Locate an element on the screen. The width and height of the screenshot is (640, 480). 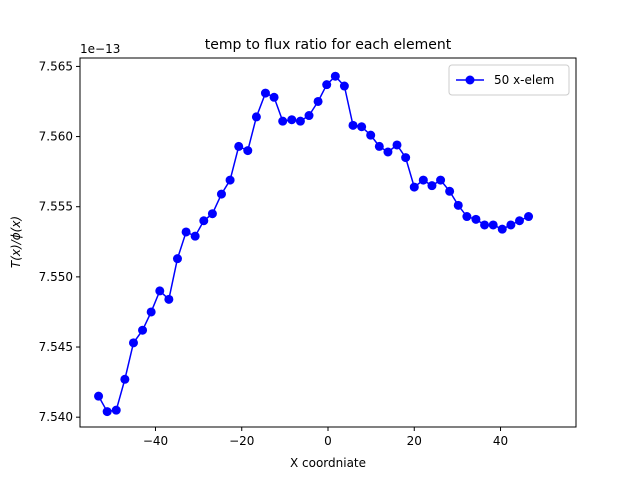
y-ticks: 7.540 7.545 7.550 7.555 7.560 7.565 is located at coordinates (59, 241).